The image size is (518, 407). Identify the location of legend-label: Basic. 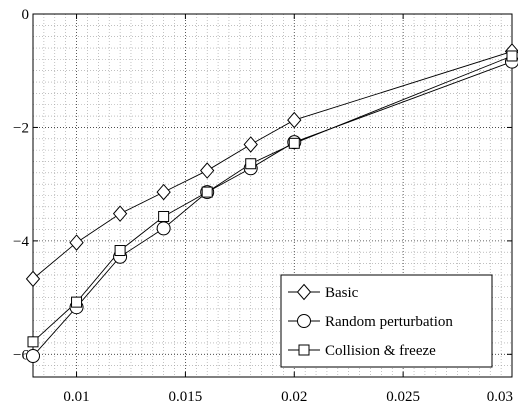
(342, 293).